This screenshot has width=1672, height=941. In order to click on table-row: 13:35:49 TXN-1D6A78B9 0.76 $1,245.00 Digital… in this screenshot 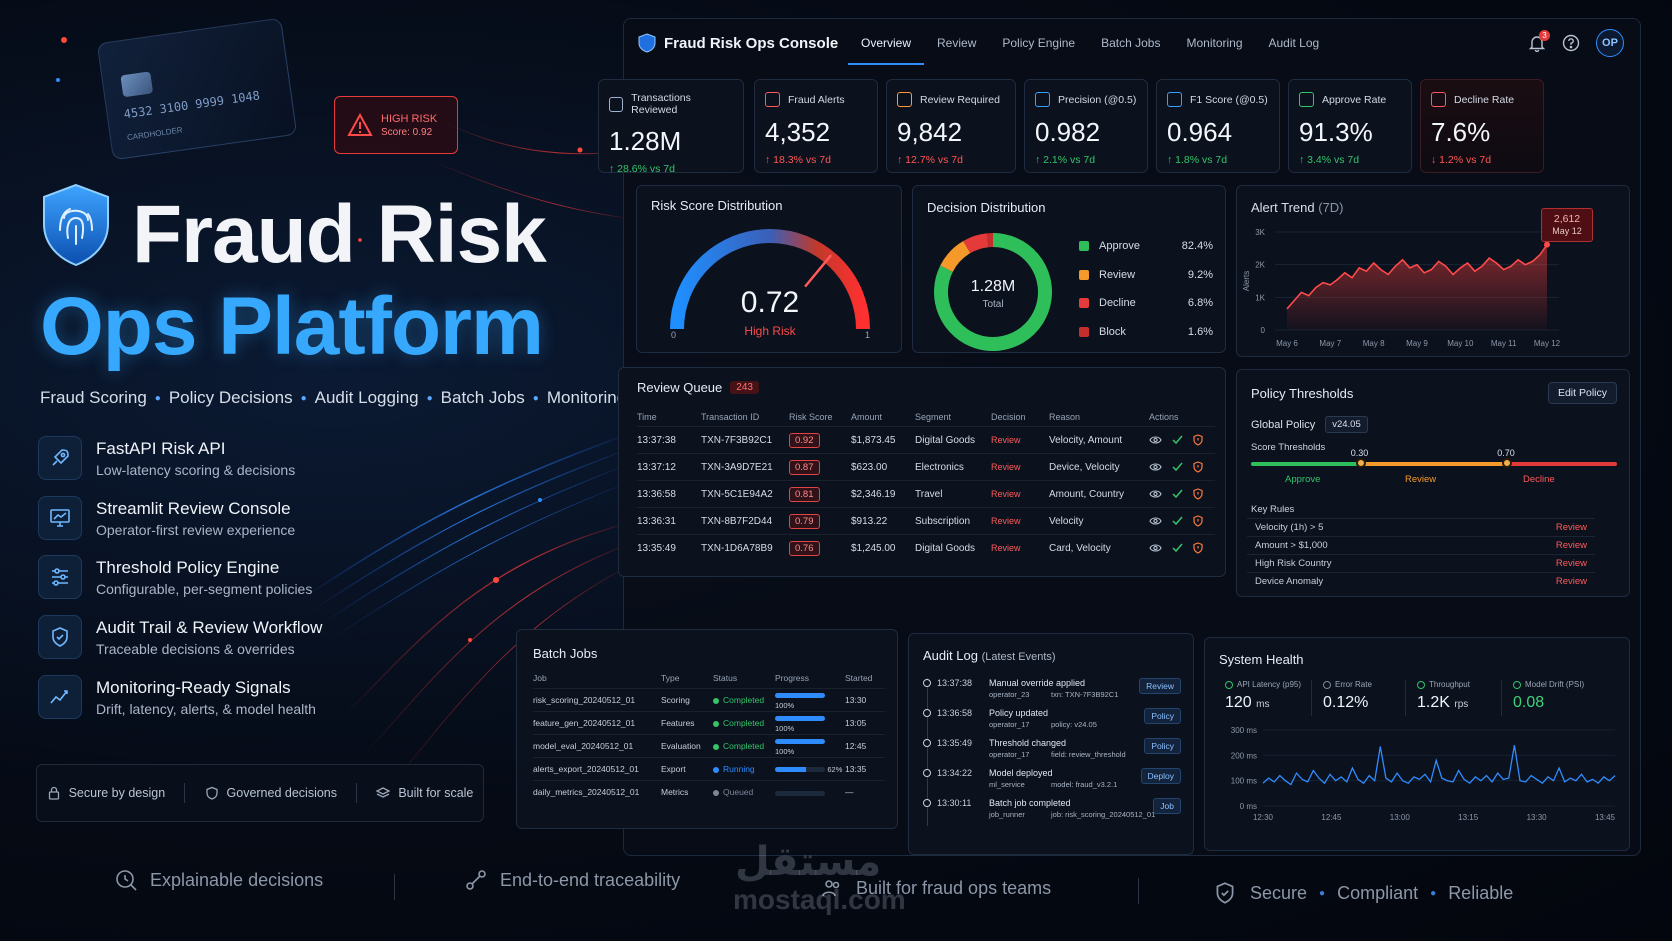, I will do `click(926, 548)`.